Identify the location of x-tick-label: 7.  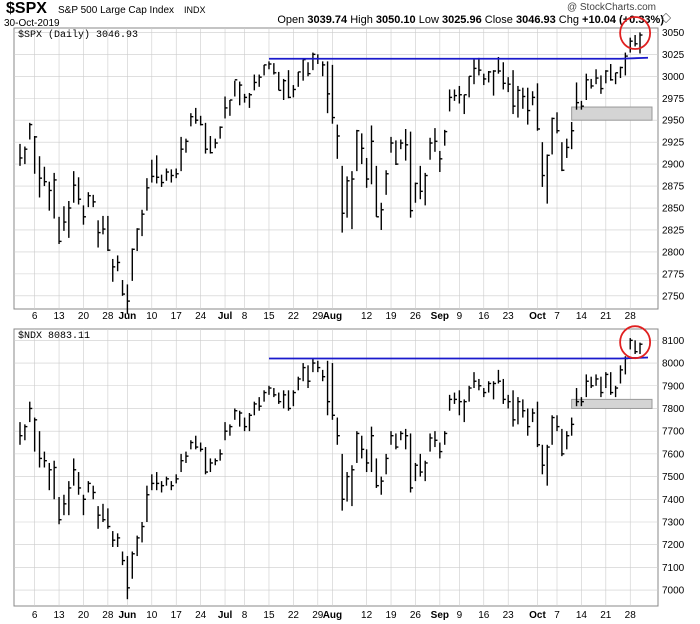
(557, 615).